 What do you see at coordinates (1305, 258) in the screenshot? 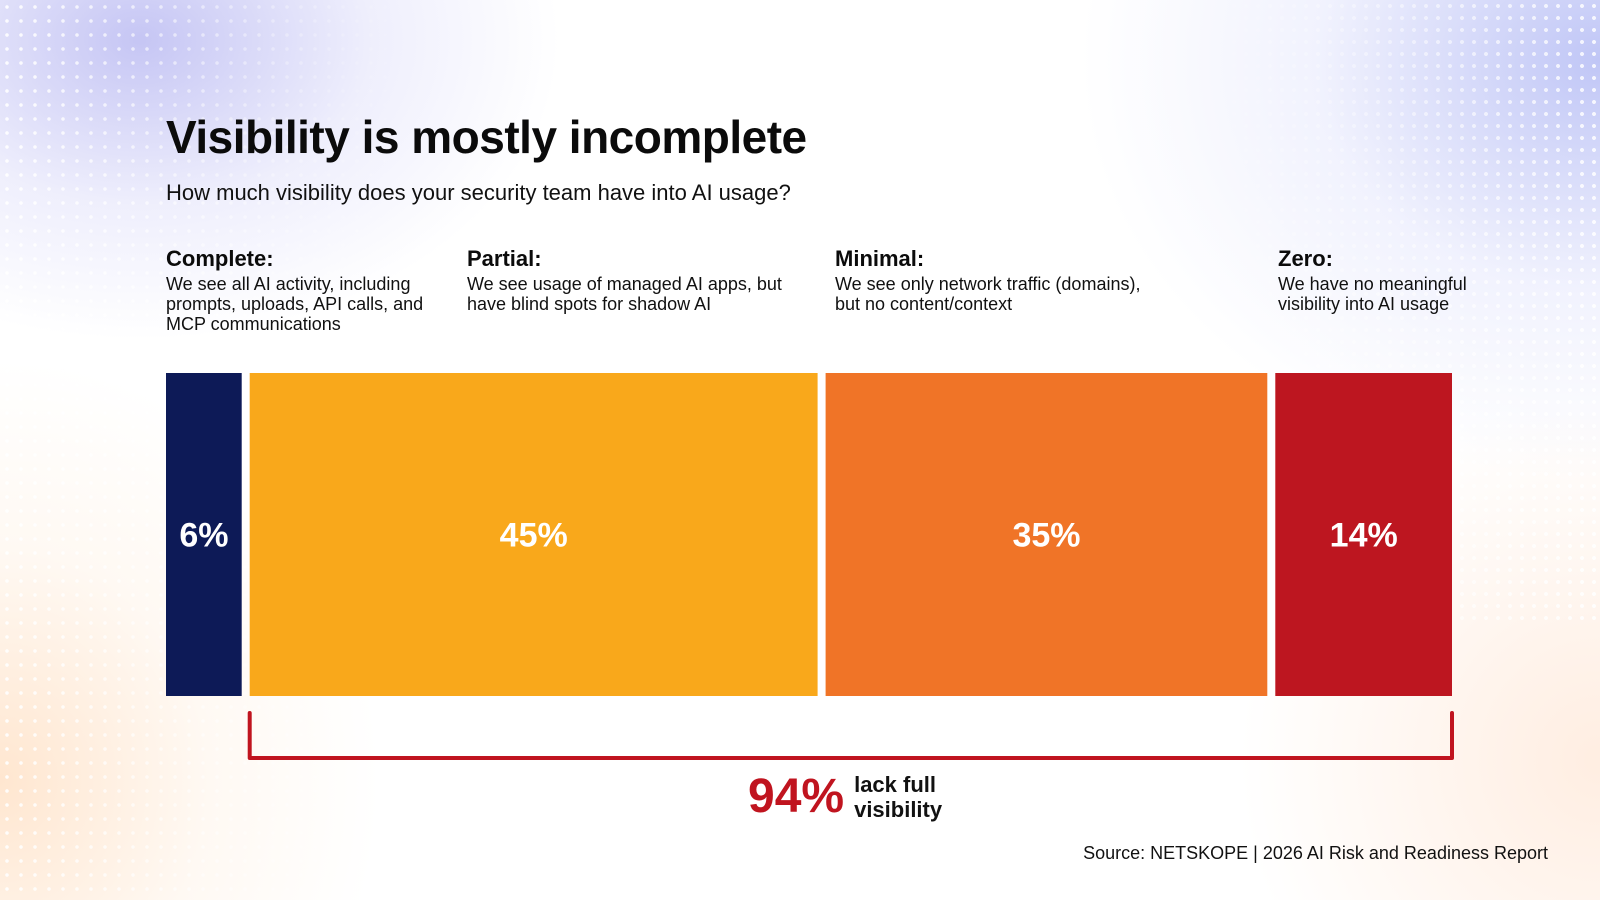
I see `category-name-zero: Zero:` at bounding box center [1305, 258].